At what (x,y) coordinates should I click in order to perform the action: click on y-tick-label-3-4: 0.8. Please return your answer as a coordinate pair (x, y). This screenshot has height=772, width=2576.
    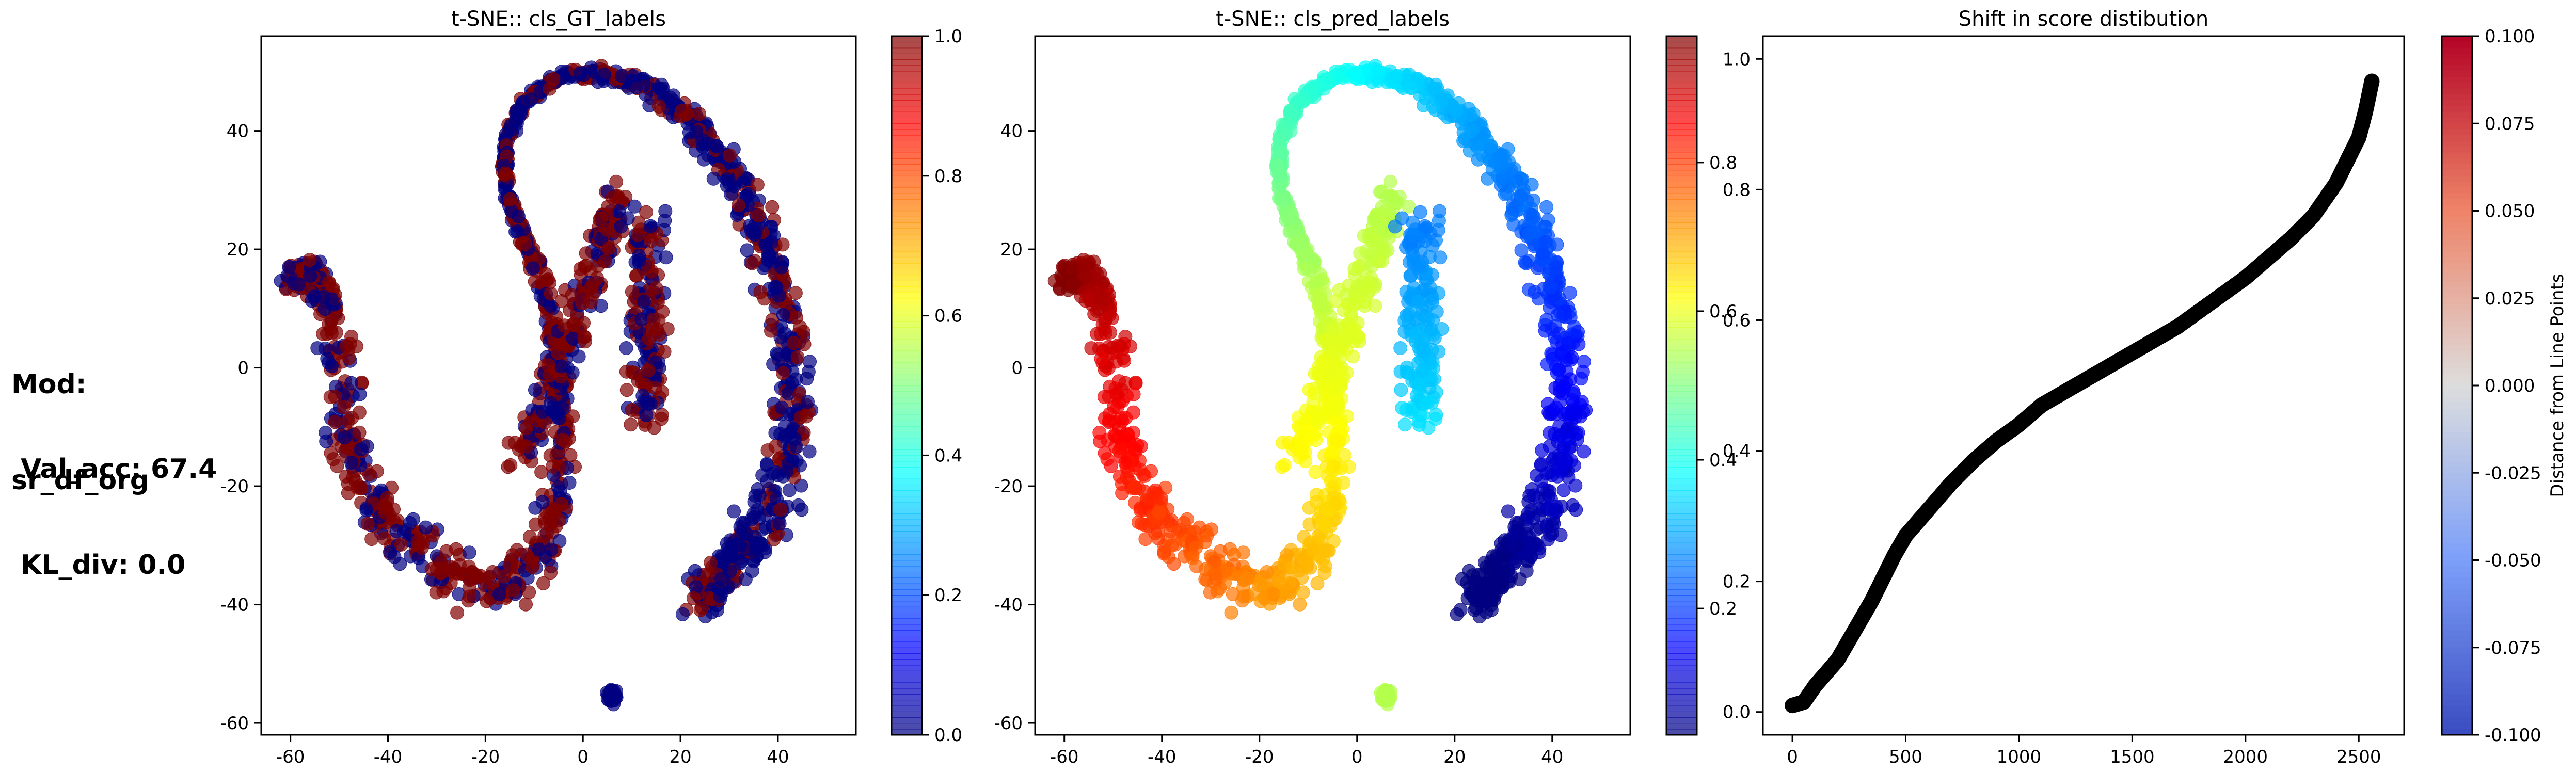
    Looking at the image, I should click on (1737, 190).